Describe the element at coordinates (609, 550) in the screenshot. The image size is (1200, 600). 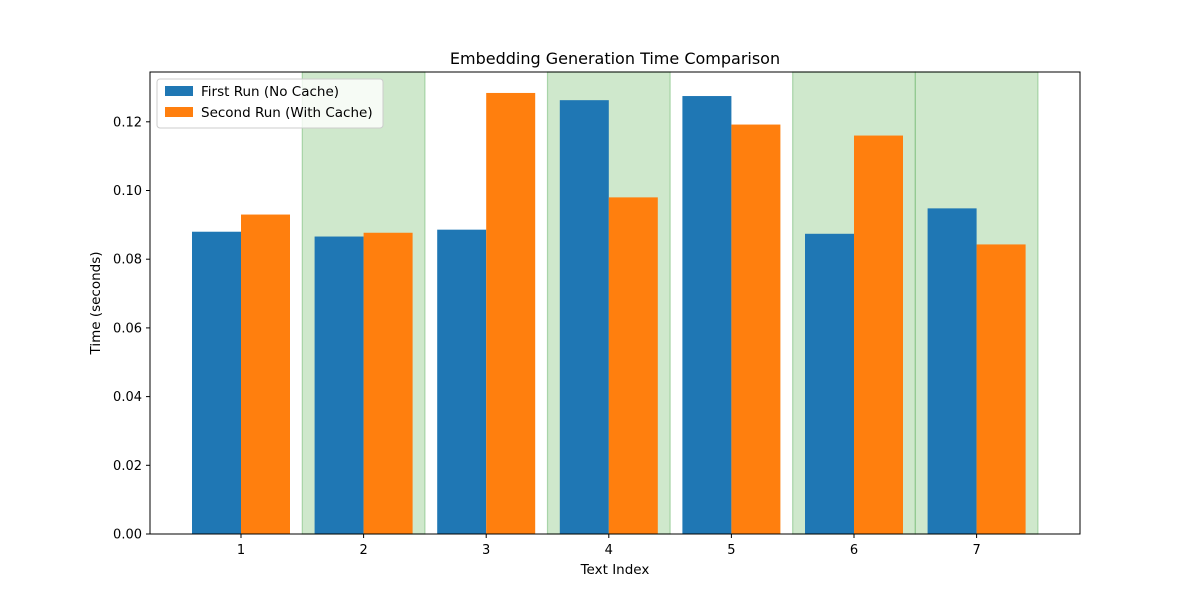
I see `x-tick-label: 4` at that location.